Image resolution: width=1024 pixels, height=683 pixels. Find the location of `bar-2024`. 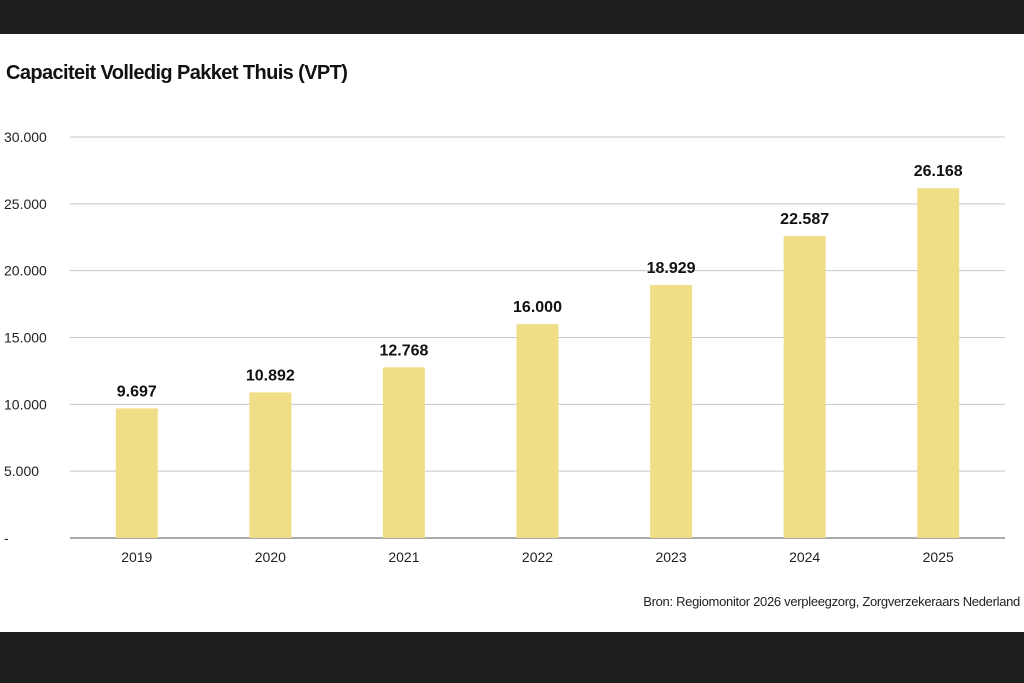

bar-2024 is located at coordinates (804, 387).